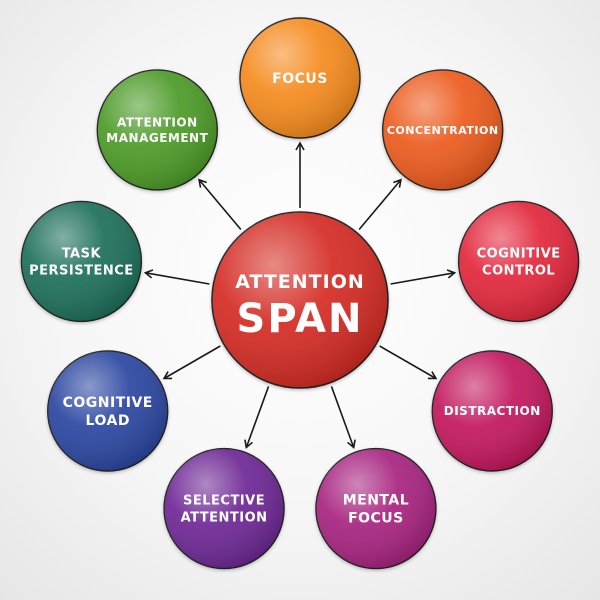  Describe the element at coordinates (108, 403) in the screenshot. I see `node-label-cognitive-load: COGNITIVE` at that location.